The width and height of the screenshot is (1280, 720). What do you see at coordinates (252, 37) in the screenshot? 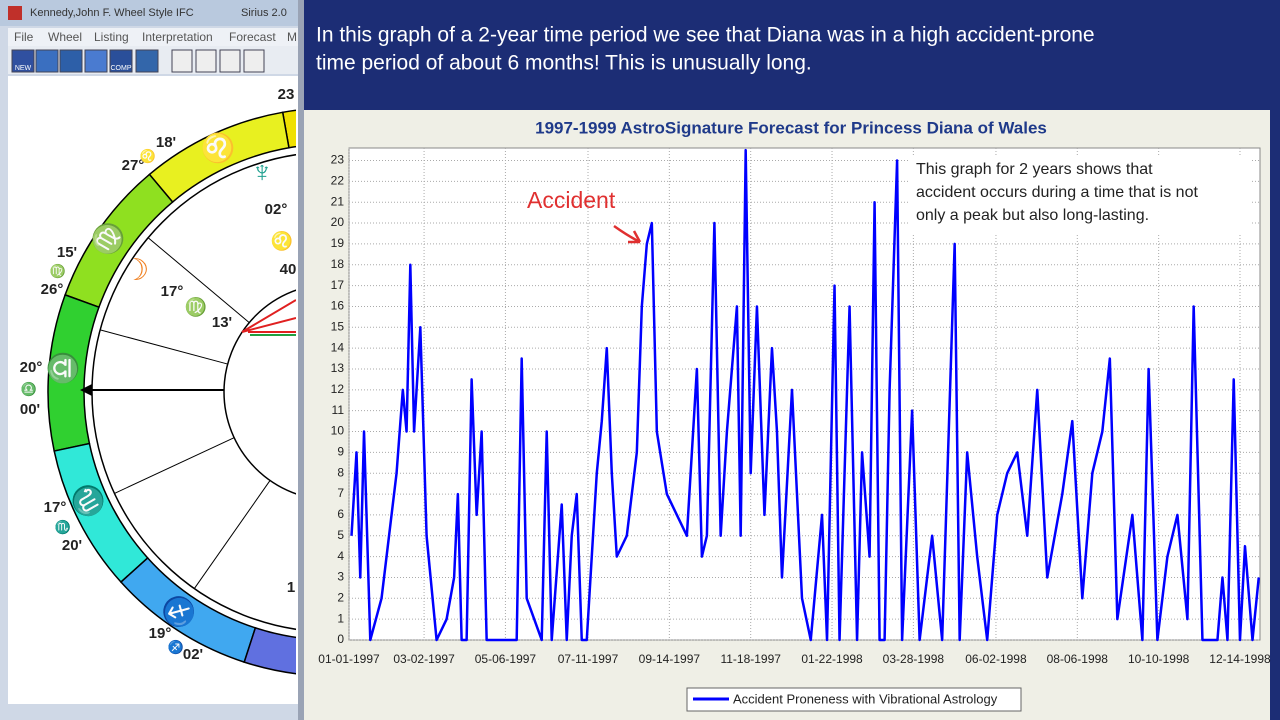
I see `menu-item: Forecast` at bounding box center [252, 37].